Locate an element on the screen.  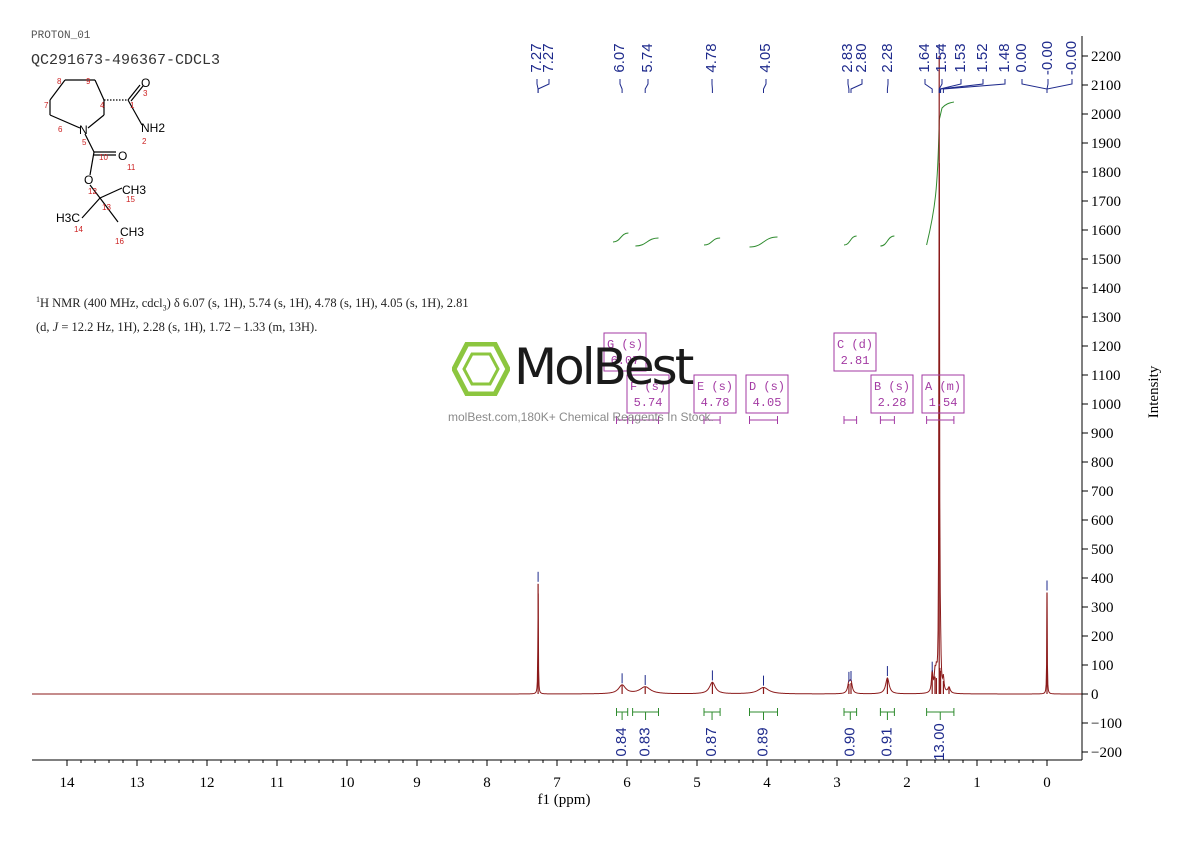
atom-label-2: 2 is located at coordinates (144, 141).